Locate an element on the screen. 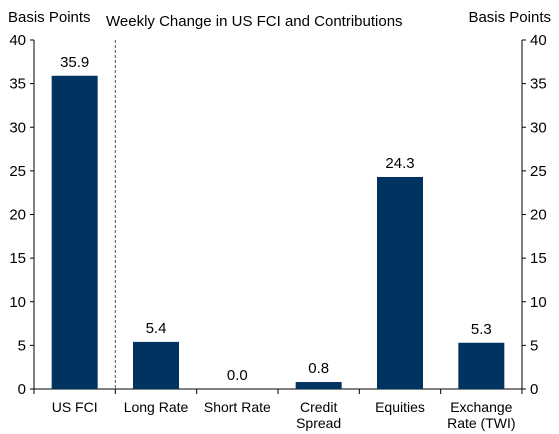 This screenshot has width=559, height=434. right-y-tick-label: 20 is located at coordinates (538, 215).